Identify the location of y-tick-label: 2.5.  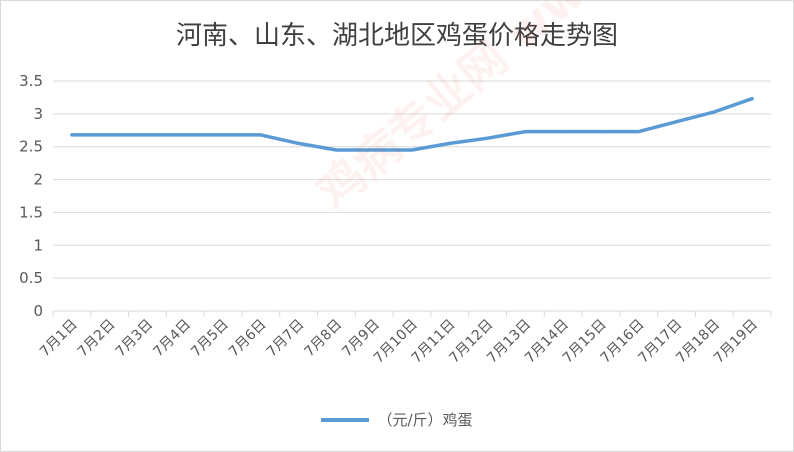
(31, 147).